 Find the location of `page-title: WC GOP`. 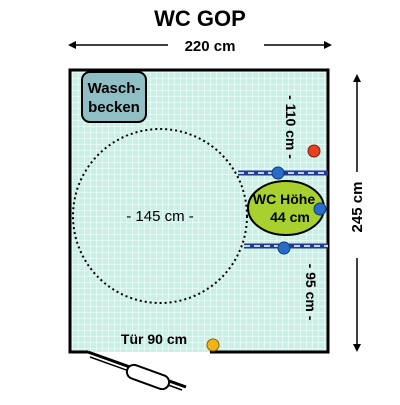

page-title: WC GOP is located at coordinates (200, 18).